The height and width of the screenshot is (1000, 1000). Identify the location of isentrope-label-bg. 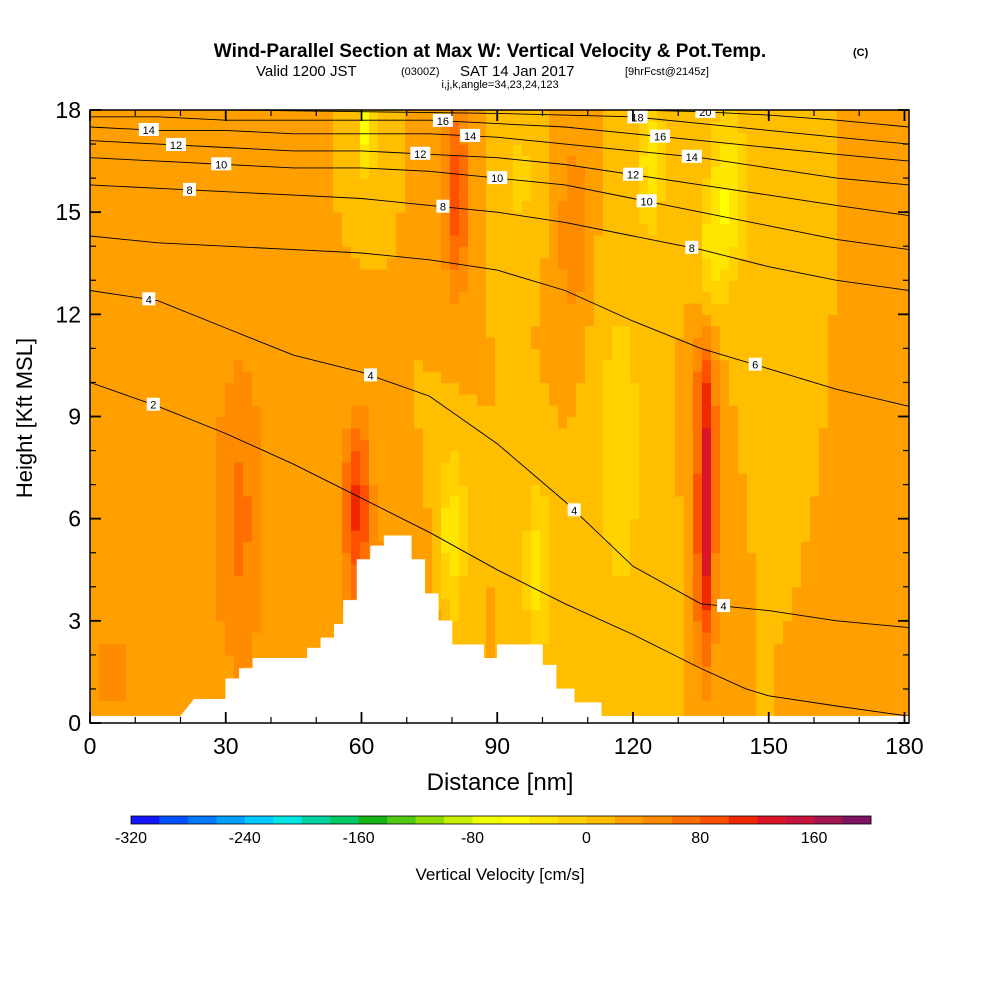
(470, 135).